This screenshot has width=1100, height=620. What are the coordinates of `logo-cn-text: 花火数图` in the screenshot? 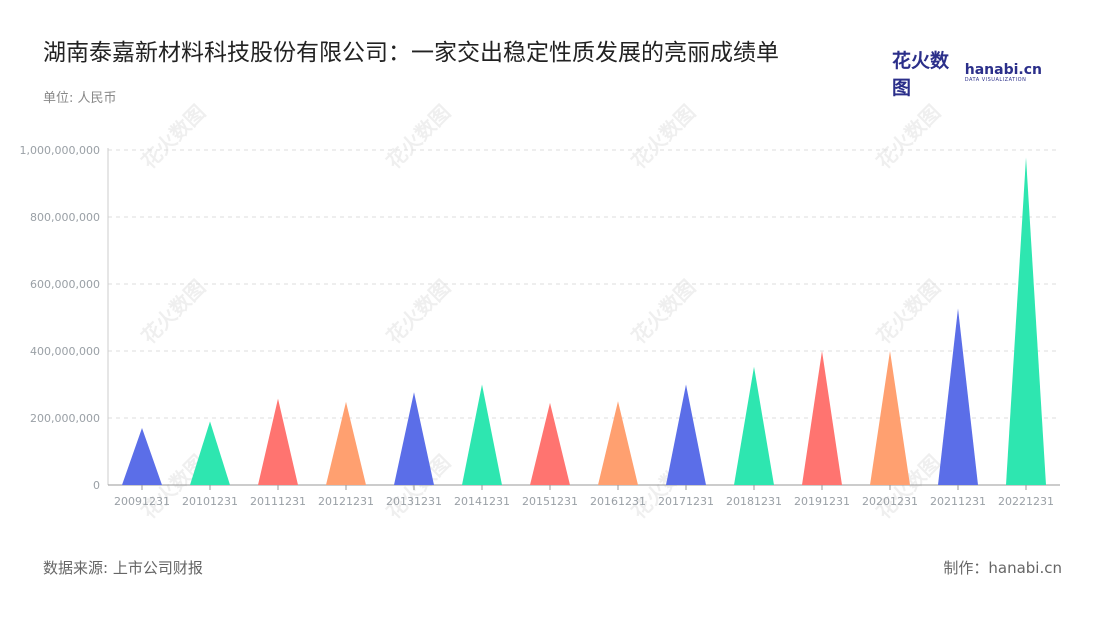 It's located at (921, 74).